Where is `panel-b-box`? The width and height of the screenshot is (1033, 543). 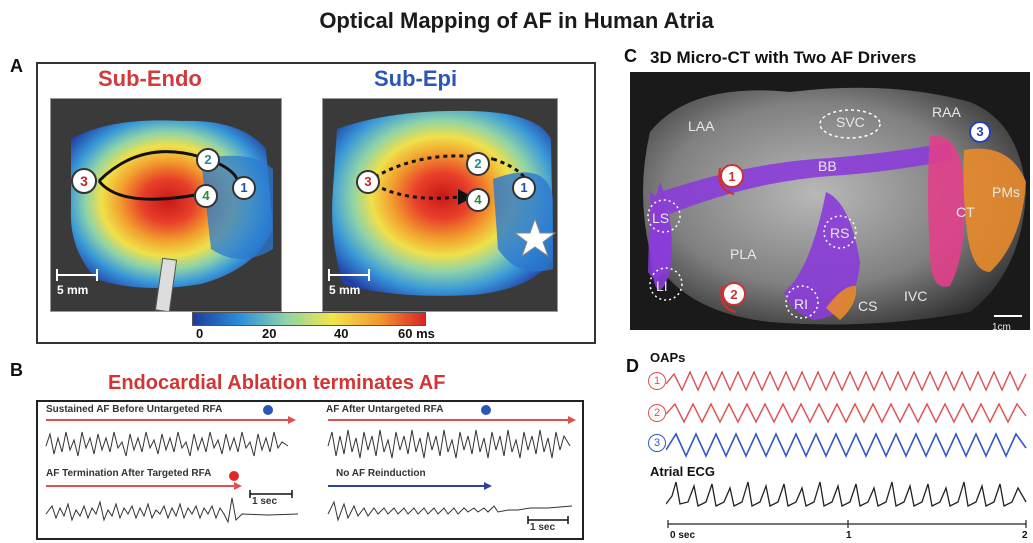
panel-b-box is located at coordinates (310, 470).